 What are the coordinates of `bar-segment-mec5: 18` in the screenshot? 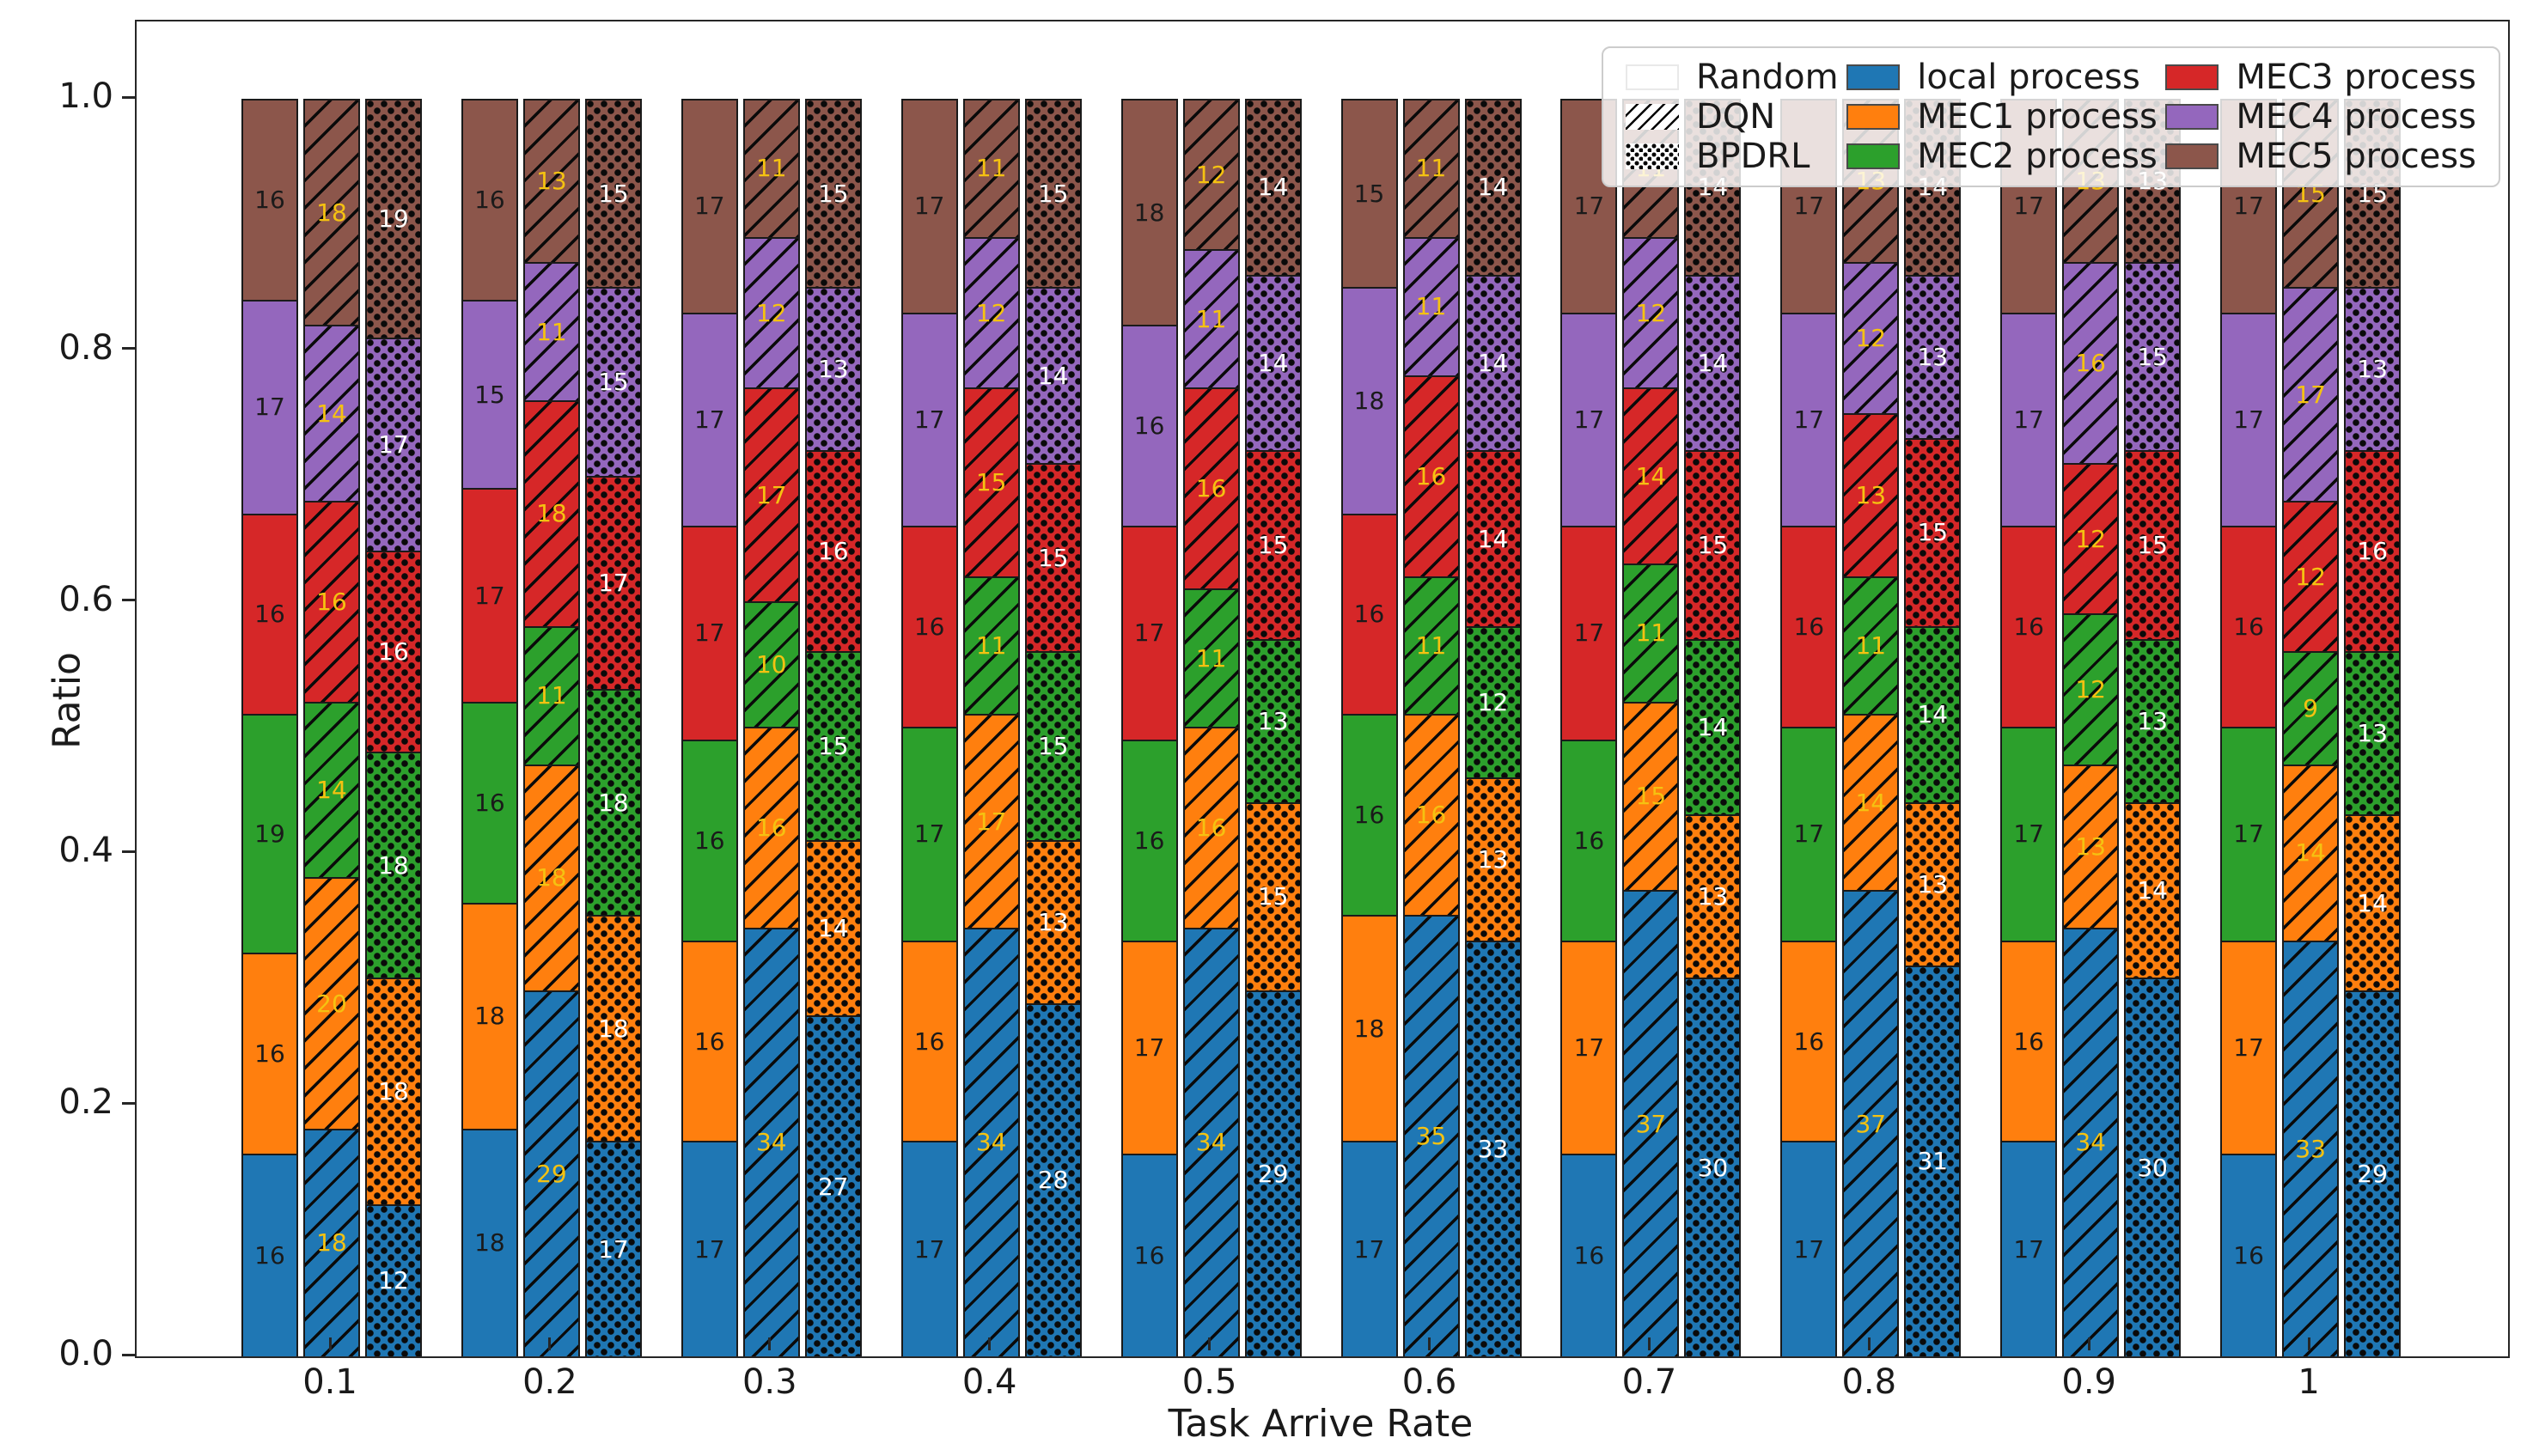 It's located at (1149, 214).